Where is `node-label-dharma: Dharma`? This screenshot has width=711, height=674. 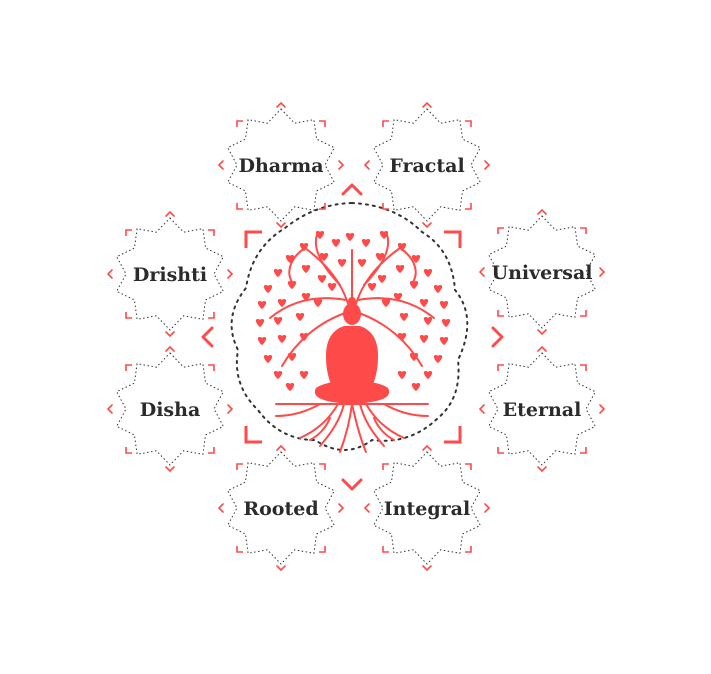 node-label-dharma: Dharma is located at coordinates (280, 166).